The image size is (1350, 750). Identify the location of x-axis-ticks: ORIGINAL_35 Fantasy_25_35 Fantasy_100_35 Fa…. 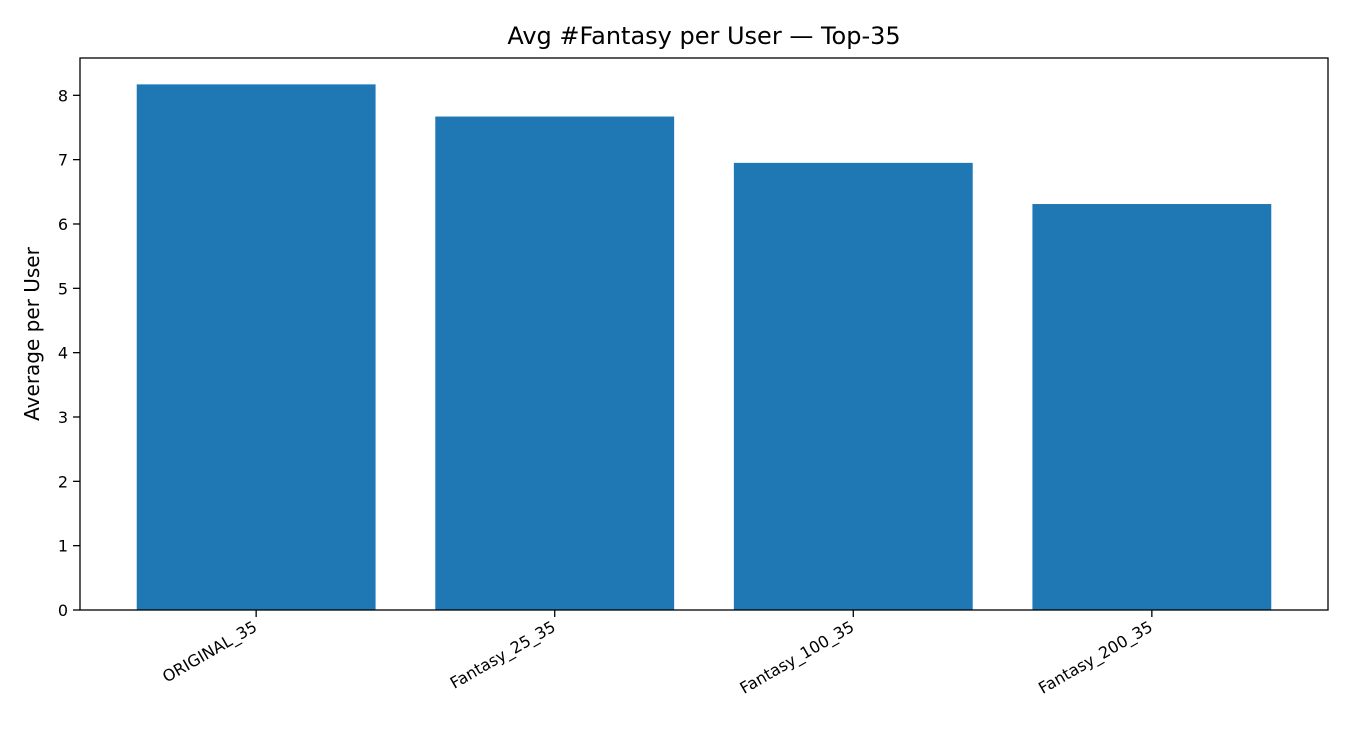
(657, 654).